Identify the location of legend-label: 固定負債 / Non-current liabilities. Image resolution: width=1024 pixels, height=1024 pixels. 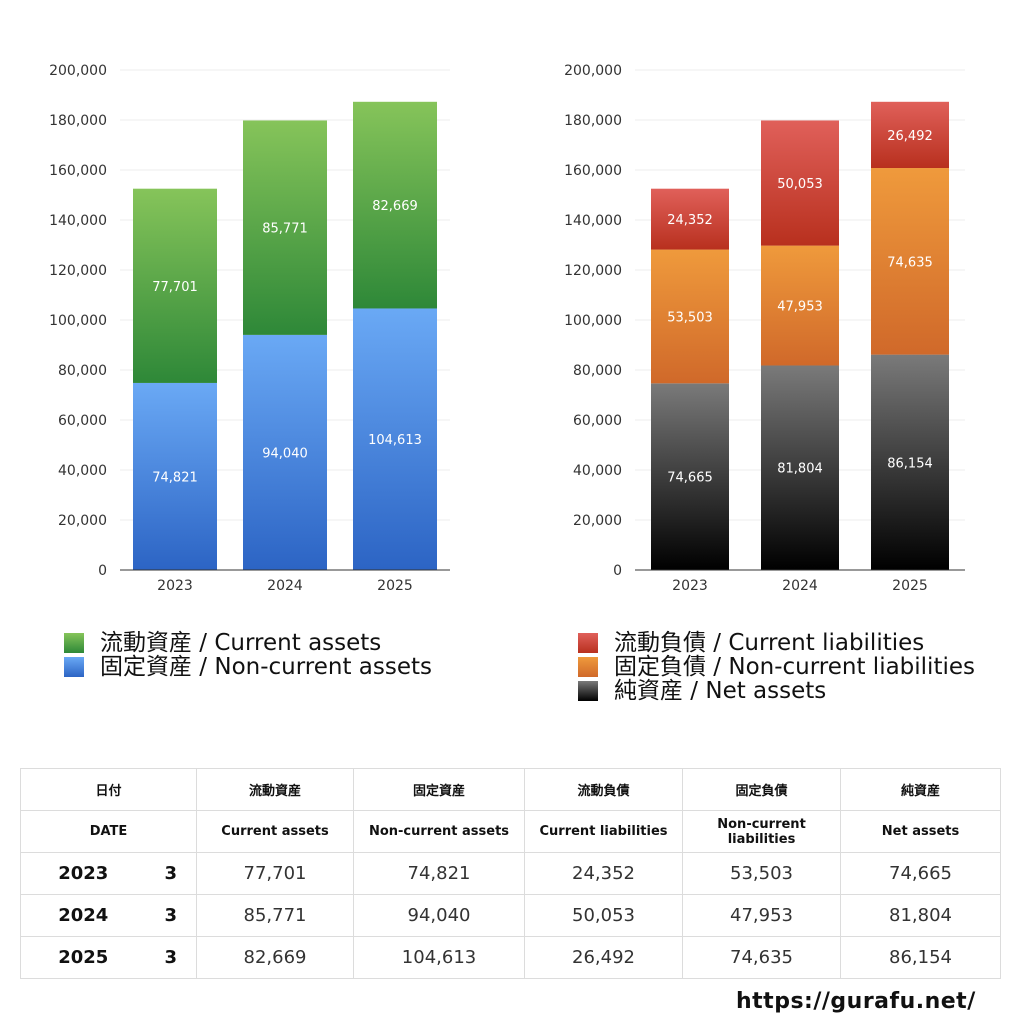
(794, 667).